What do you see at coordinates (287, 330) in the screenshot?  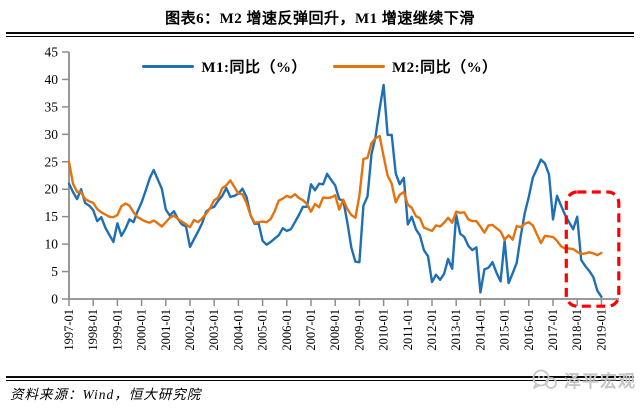 I see `x-tick-label: 2006-01` at bounding box center [287, 330].